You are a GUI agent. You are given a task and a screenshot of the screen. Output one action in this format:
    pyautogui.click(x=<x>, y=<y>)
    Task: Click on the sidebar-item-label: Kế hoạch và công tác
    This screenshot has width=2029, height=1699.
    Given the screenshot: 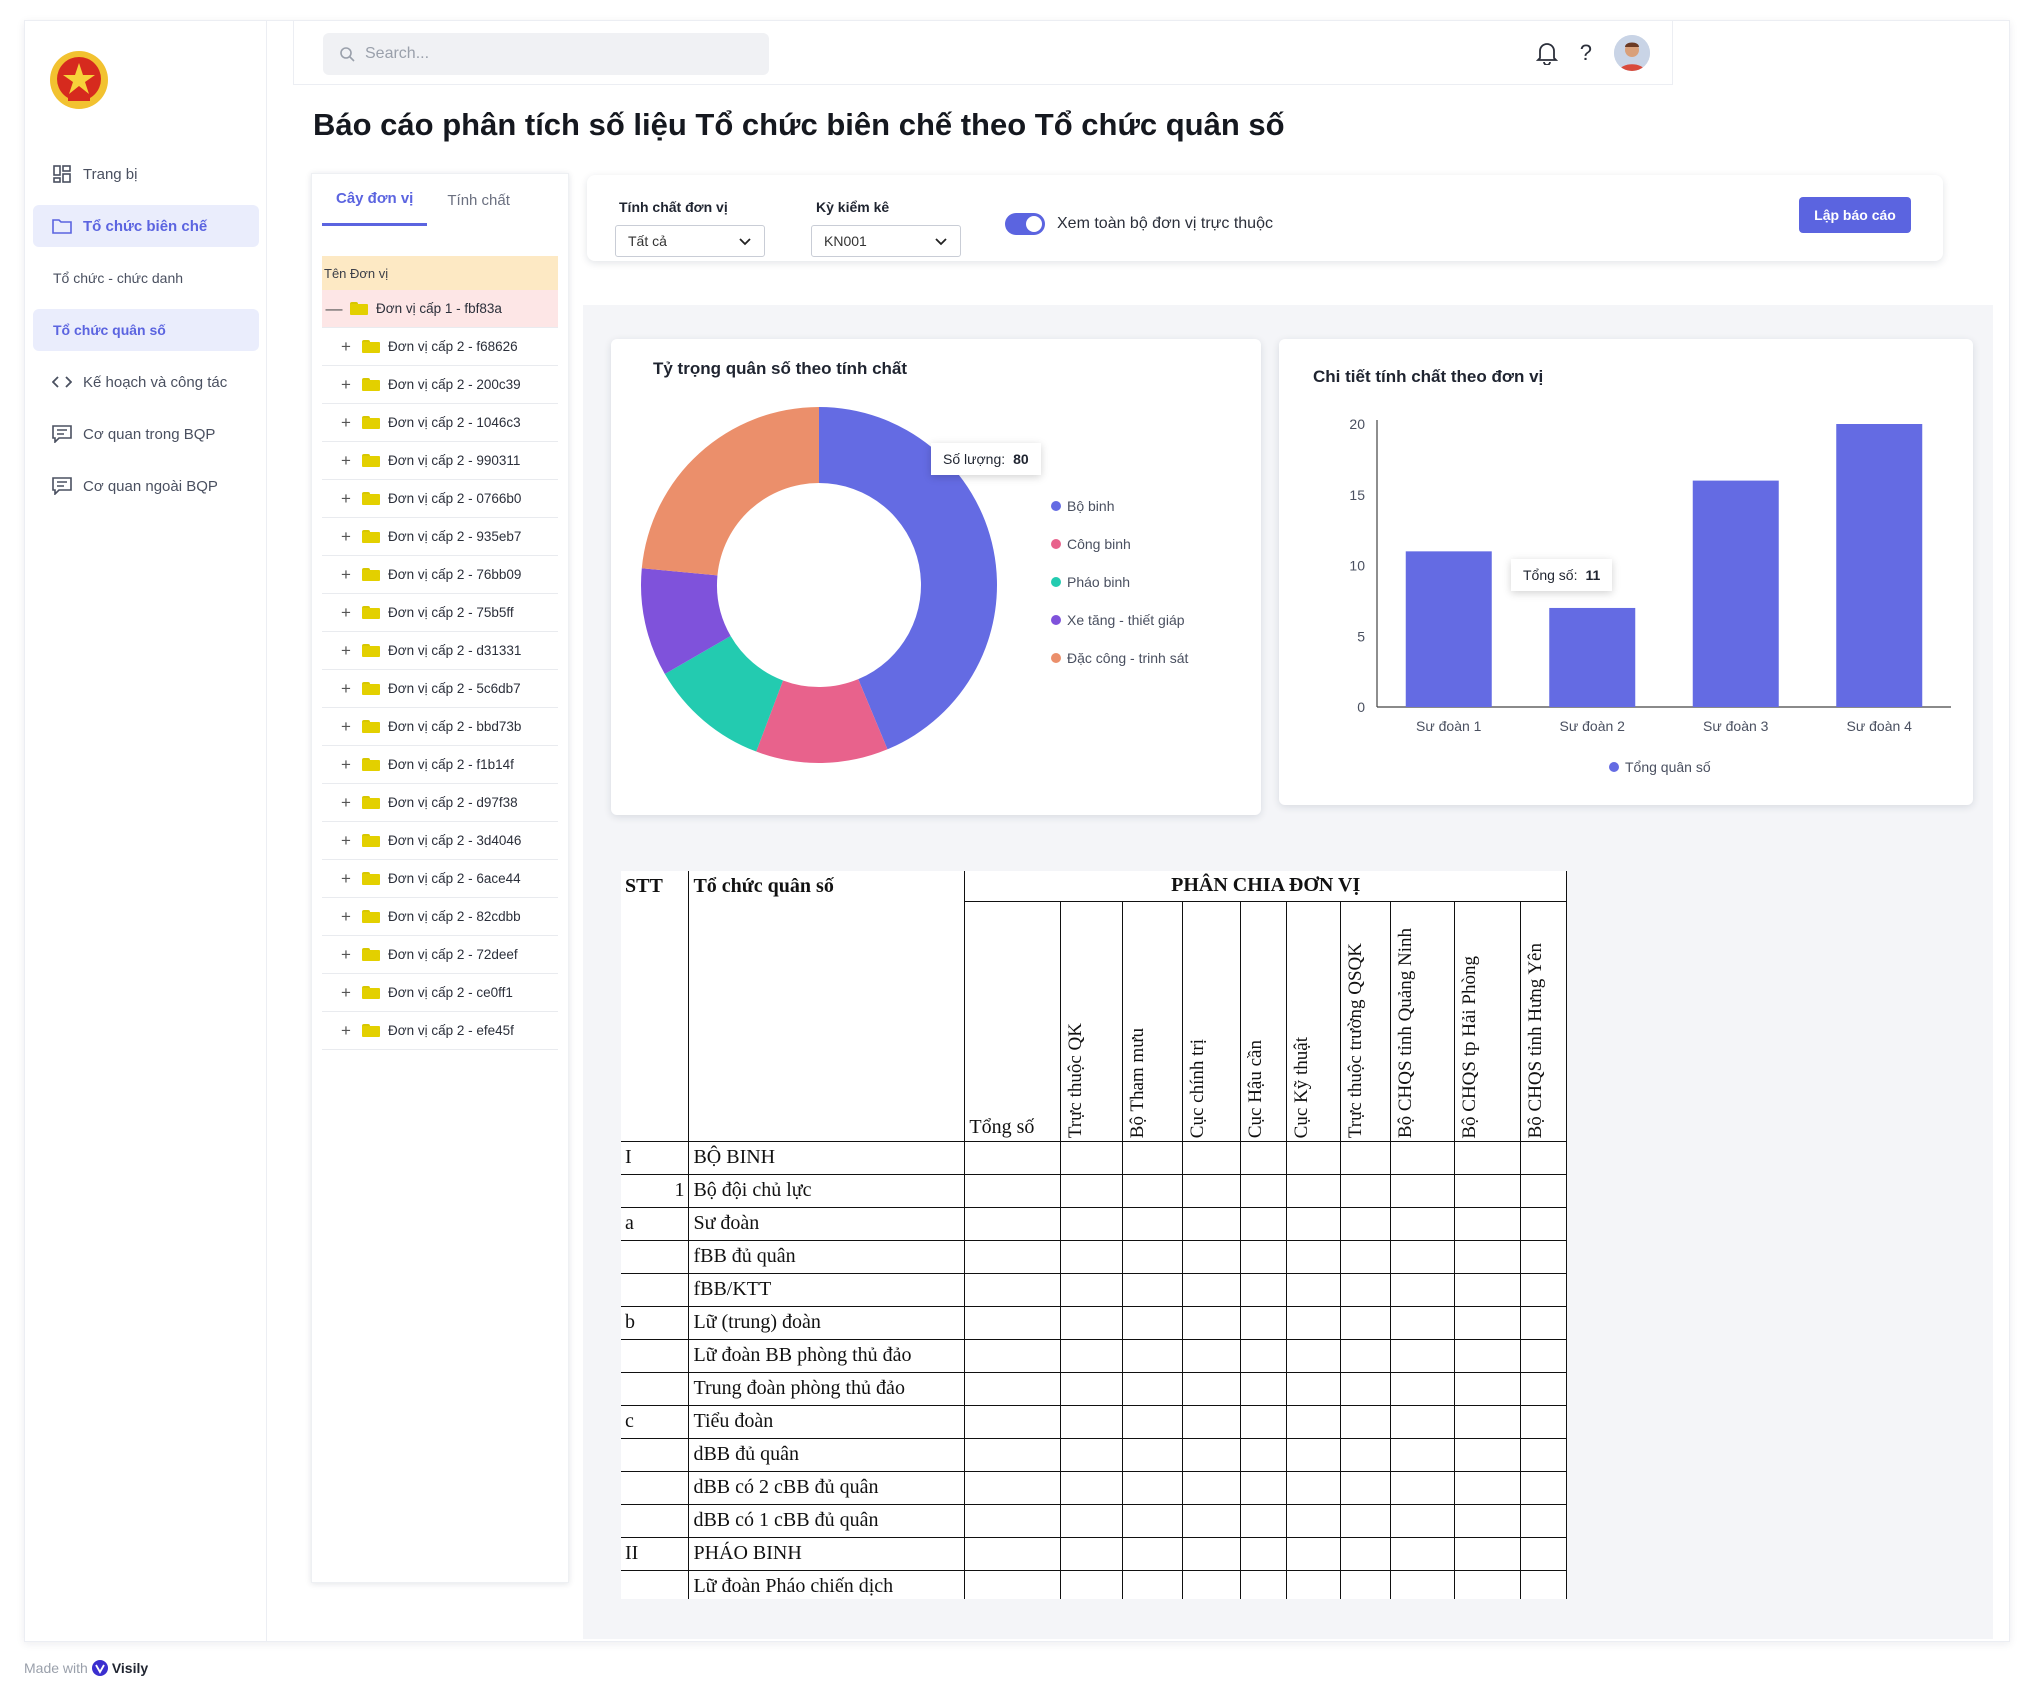 What is the action you would take?
    pyautogui.click(x=155, y=382)
    